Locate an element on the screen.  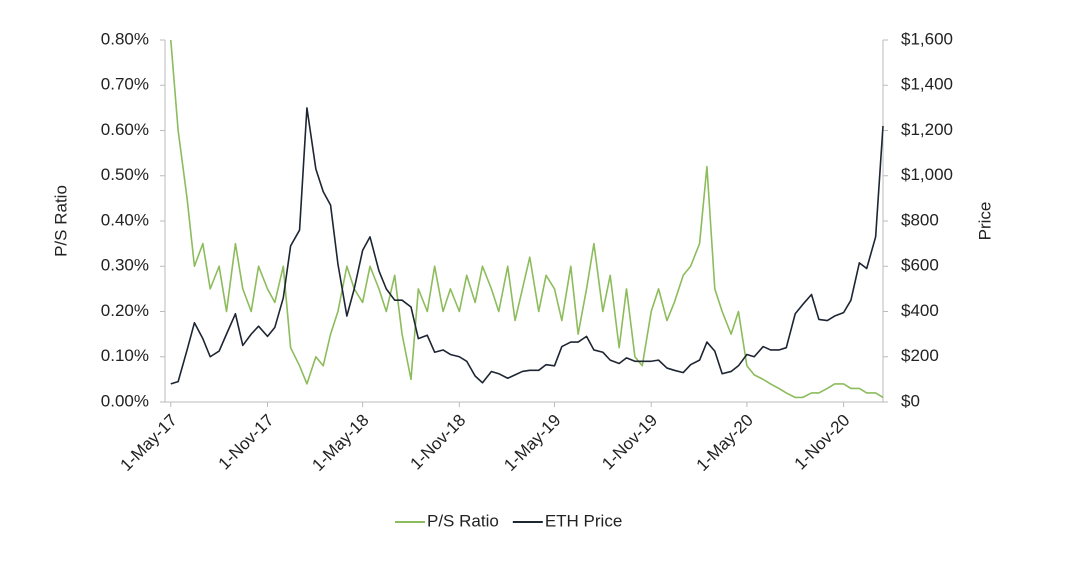
y2-tick-label: $1,600 is located at coordinates (927, 38).